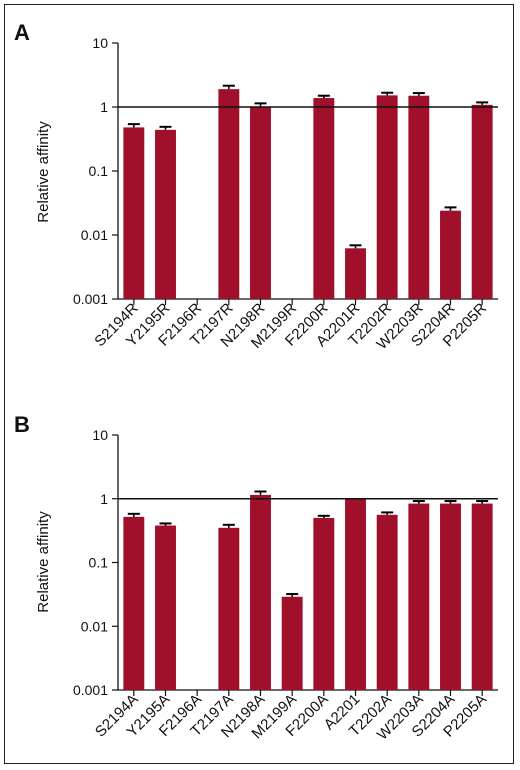 Image resolution: width=520 pixels, height=770 pixels. Describe the element at coordinates (22, 32) in the screenshot. I see `panel-a-letter: A` at that location.